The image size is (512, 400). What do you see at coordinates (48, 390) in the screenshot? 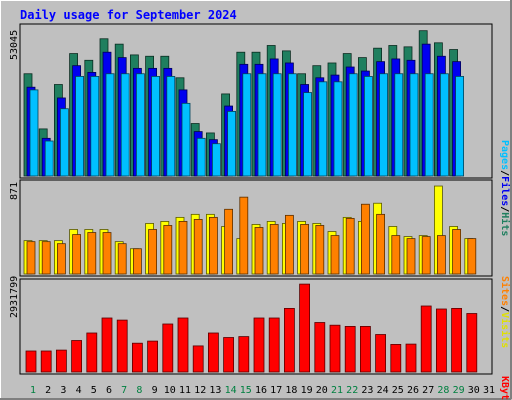
I see `day-label: 2` at bounding box center [48, 390].